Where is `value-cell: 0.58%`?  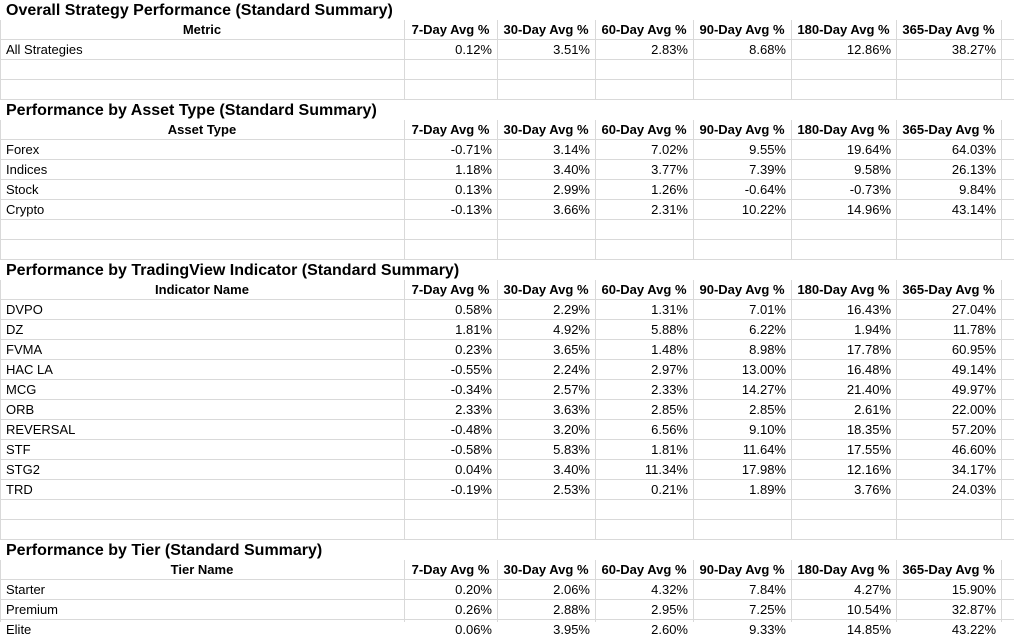
value-cell: 0.58% is located at coordinates (473, 309).